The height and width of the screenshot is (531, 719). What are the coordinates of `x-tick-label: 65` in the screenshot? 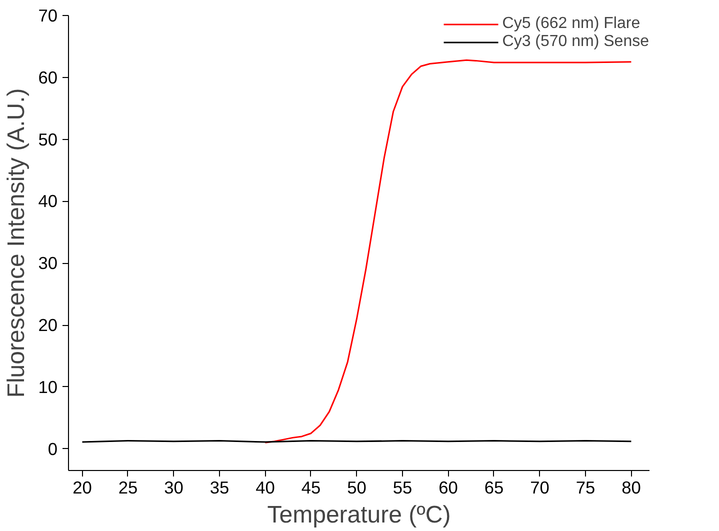 It's located at (494, 488).